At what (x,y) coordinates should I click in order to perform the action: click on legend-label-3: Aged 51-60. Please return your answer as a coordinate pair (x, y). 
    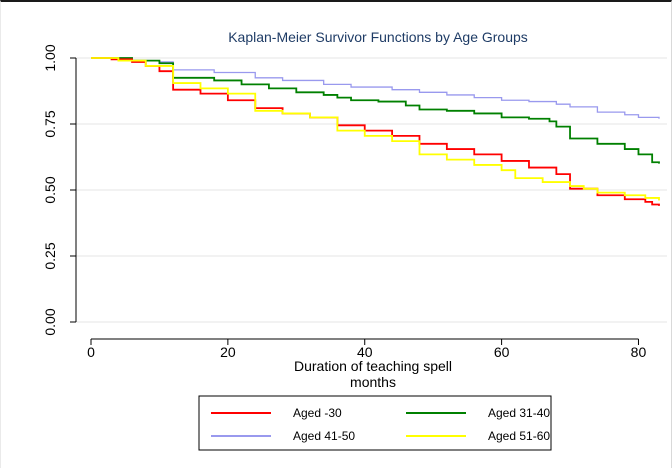
    Looking at the image, I should click on (519, 436).